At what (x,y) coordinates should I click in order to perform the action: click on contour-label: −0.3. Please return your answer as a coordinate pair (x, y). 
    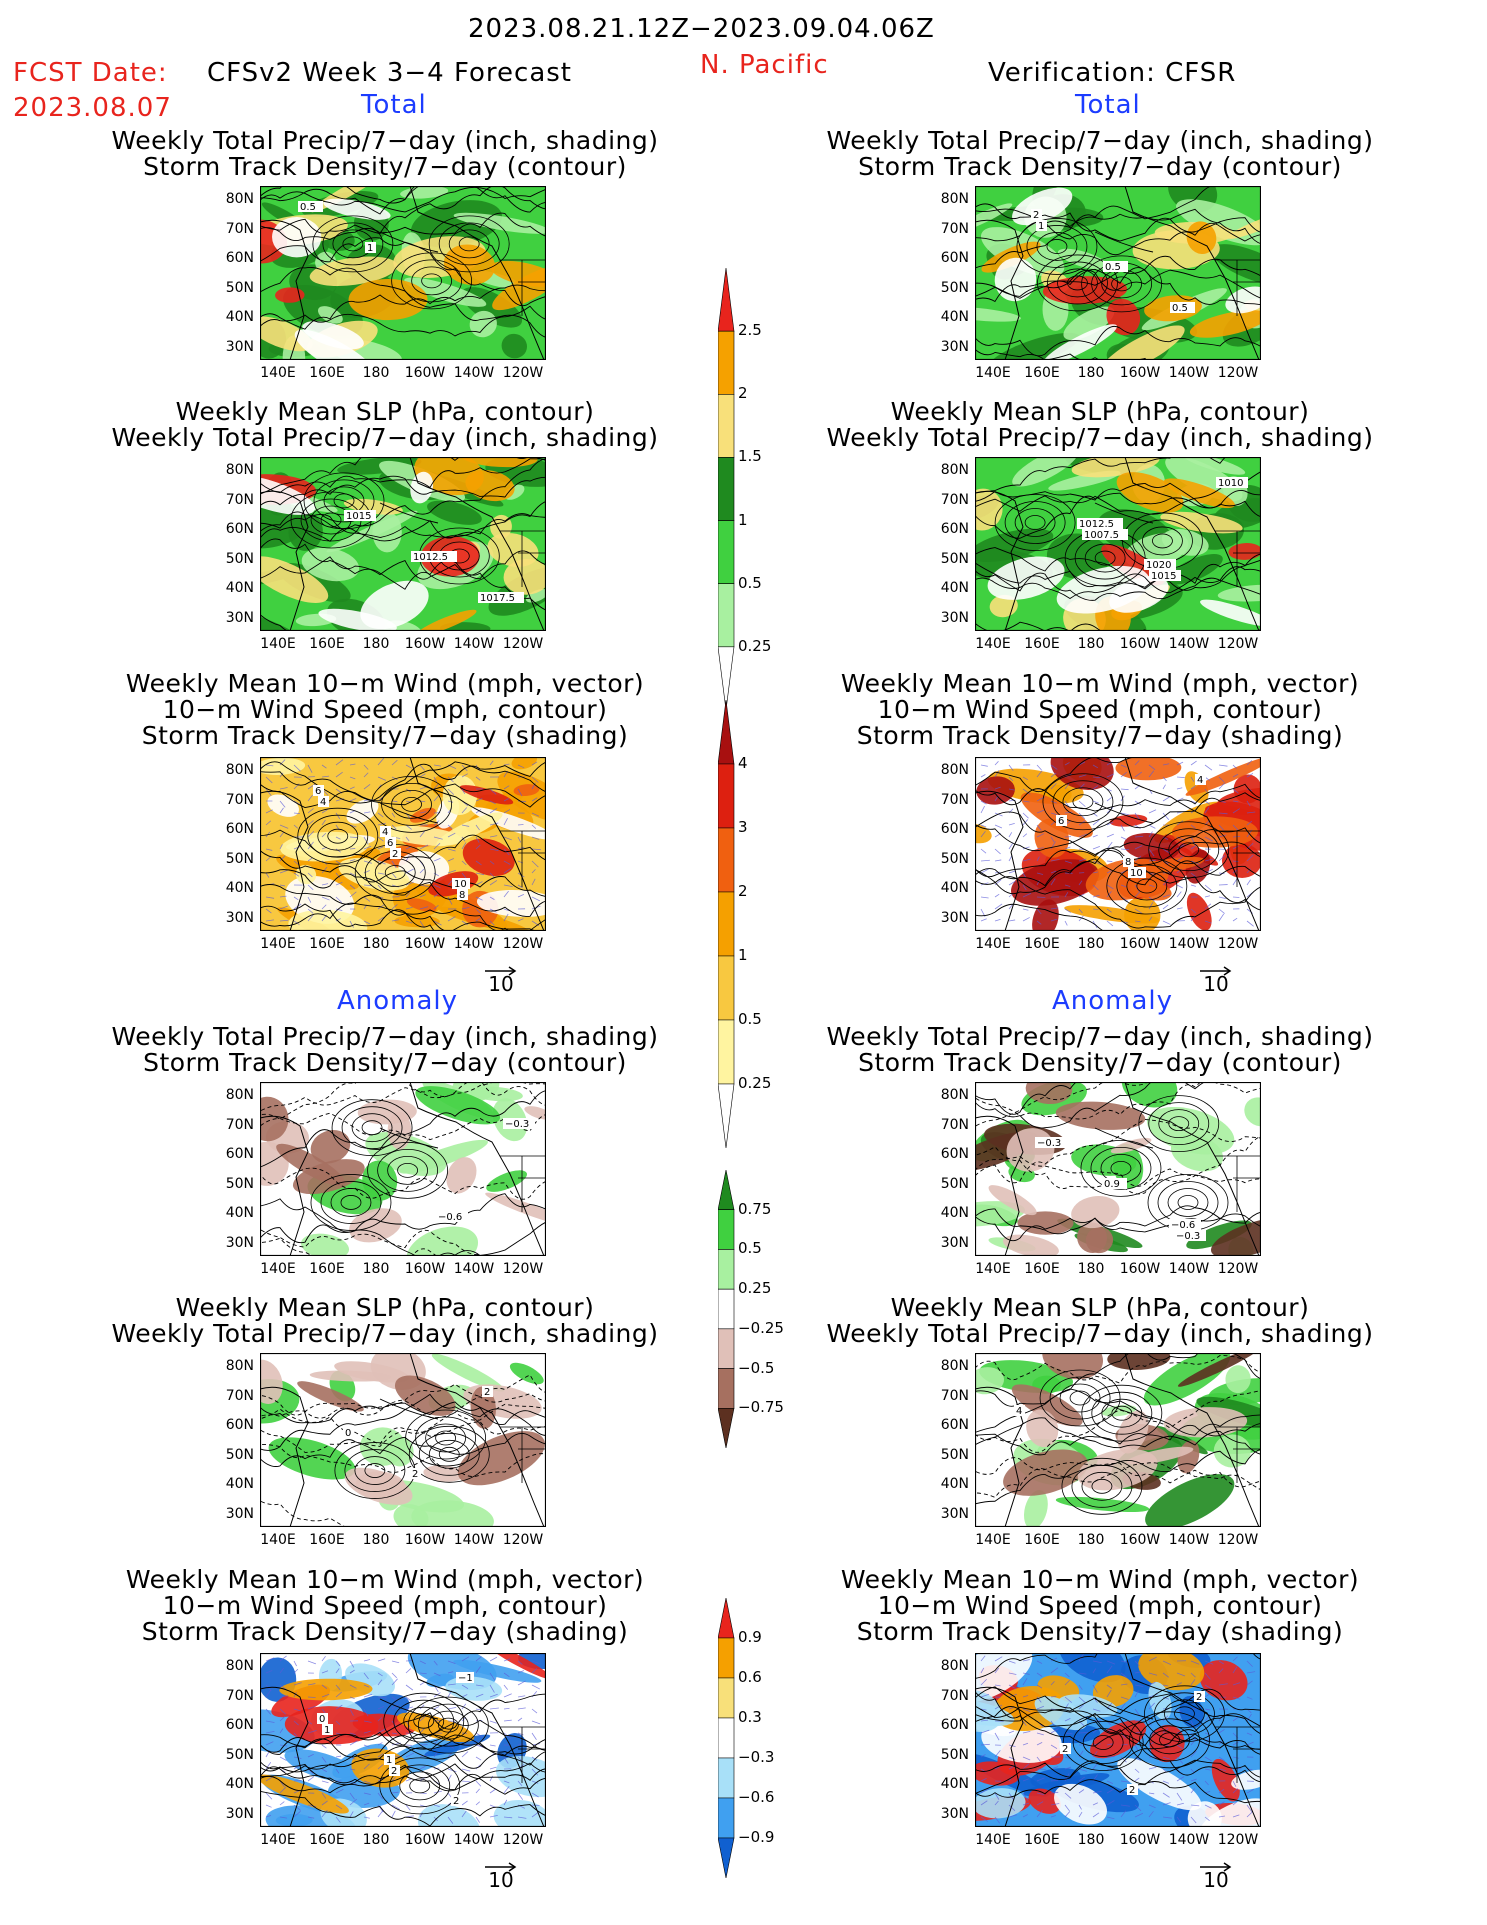
    Looking at the image, I should click on (517, 1124).